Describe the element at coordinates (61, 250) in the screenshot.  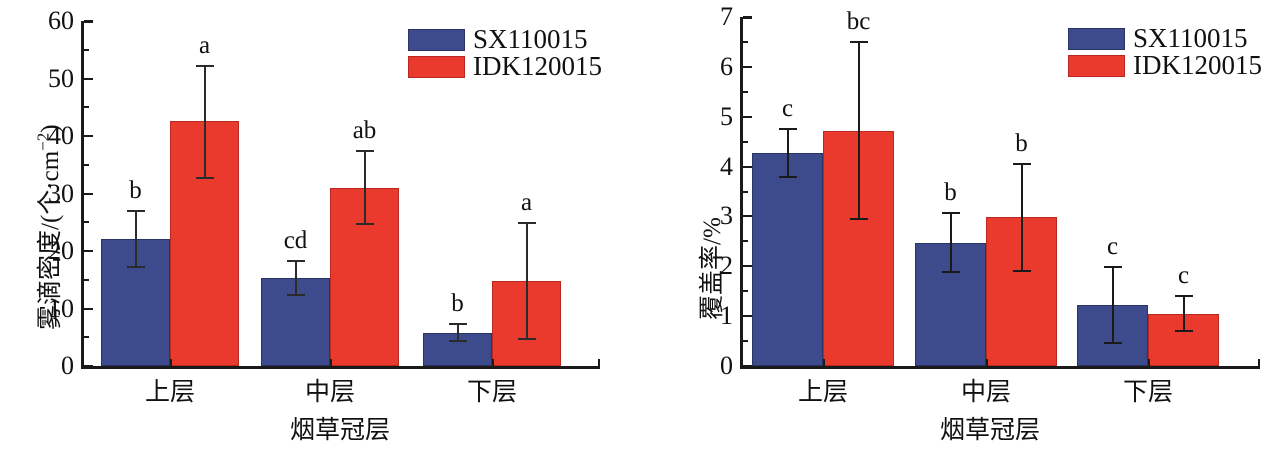
I see `y-tick-label: 20` at that location.